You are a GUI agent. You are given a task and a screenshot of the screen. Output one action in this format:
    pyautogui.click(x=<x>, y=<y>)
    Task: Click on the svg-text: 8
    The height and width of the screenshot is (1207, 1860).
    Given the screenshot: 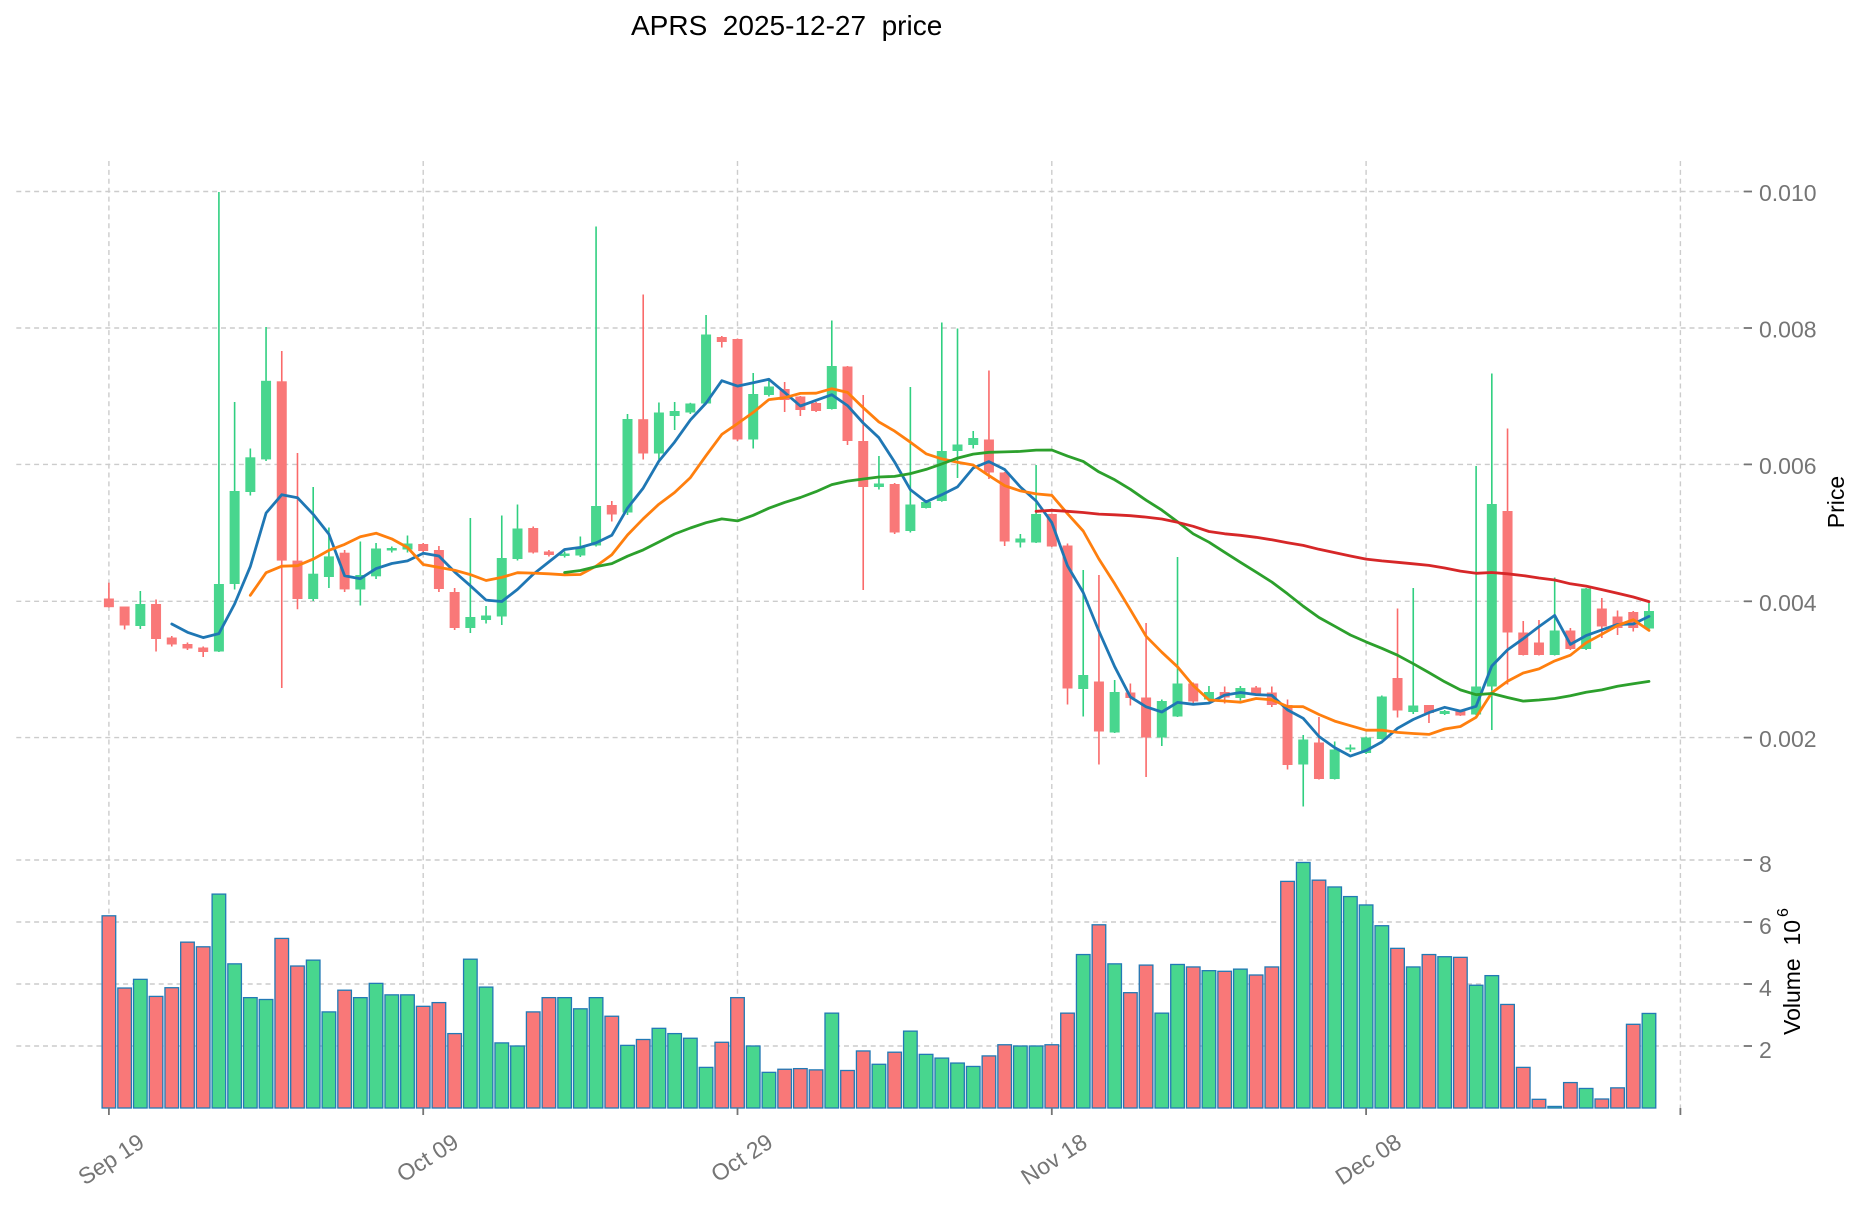 What is the action you would take?
    pyautogui.click(x=1765, y=864)
    